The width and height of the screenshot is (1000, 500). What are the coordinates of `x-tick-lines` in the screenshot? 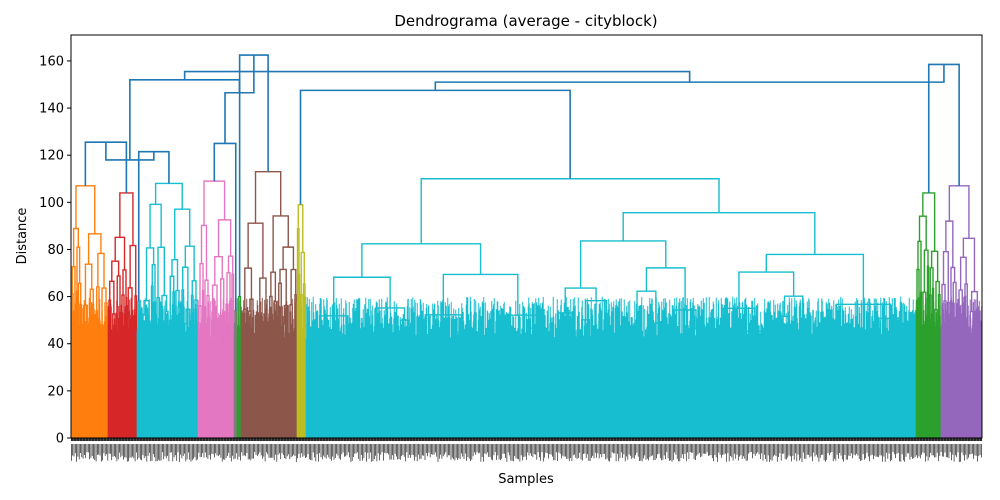 It's located at (526, 439).